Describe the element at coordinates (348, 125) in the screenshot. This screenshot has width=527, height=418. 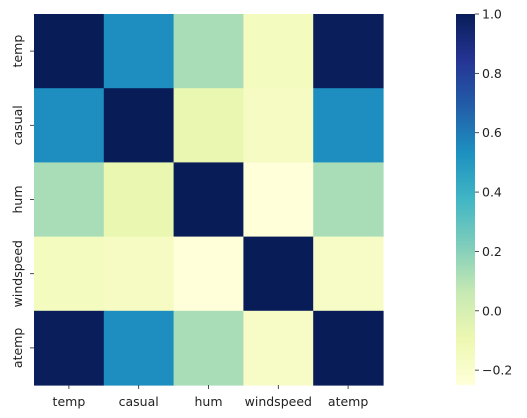
I see `heatmap-cell-casual-atemp` at that location.